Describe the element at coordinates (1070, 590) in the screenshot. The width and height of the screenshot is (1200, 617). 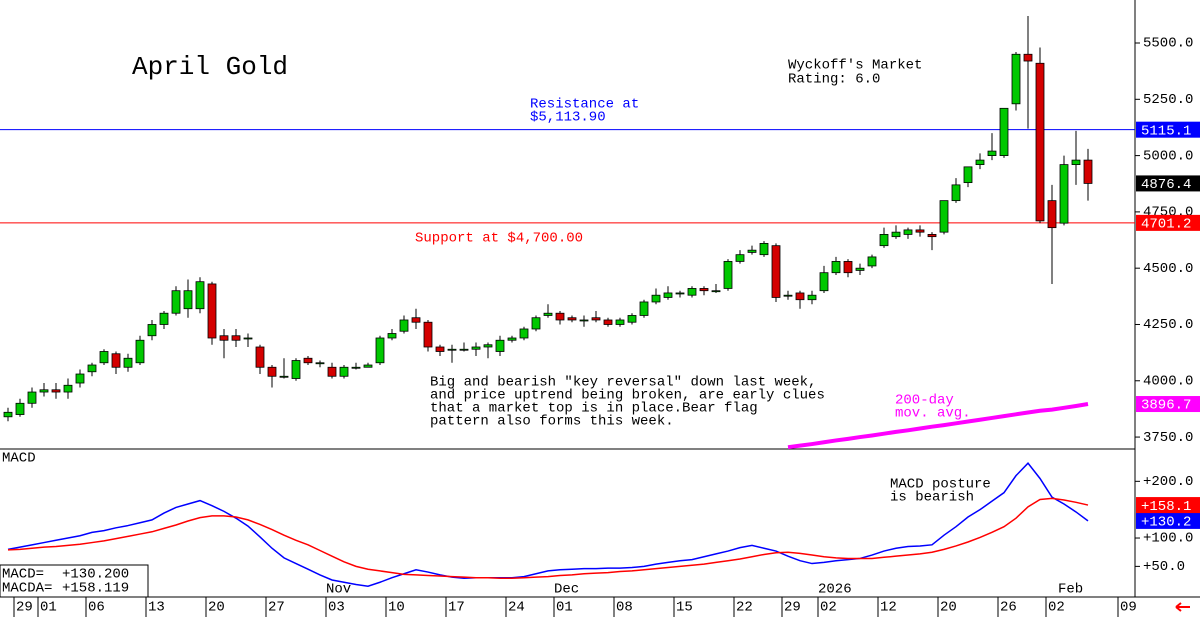
I see `month-label: Feb` at that location.